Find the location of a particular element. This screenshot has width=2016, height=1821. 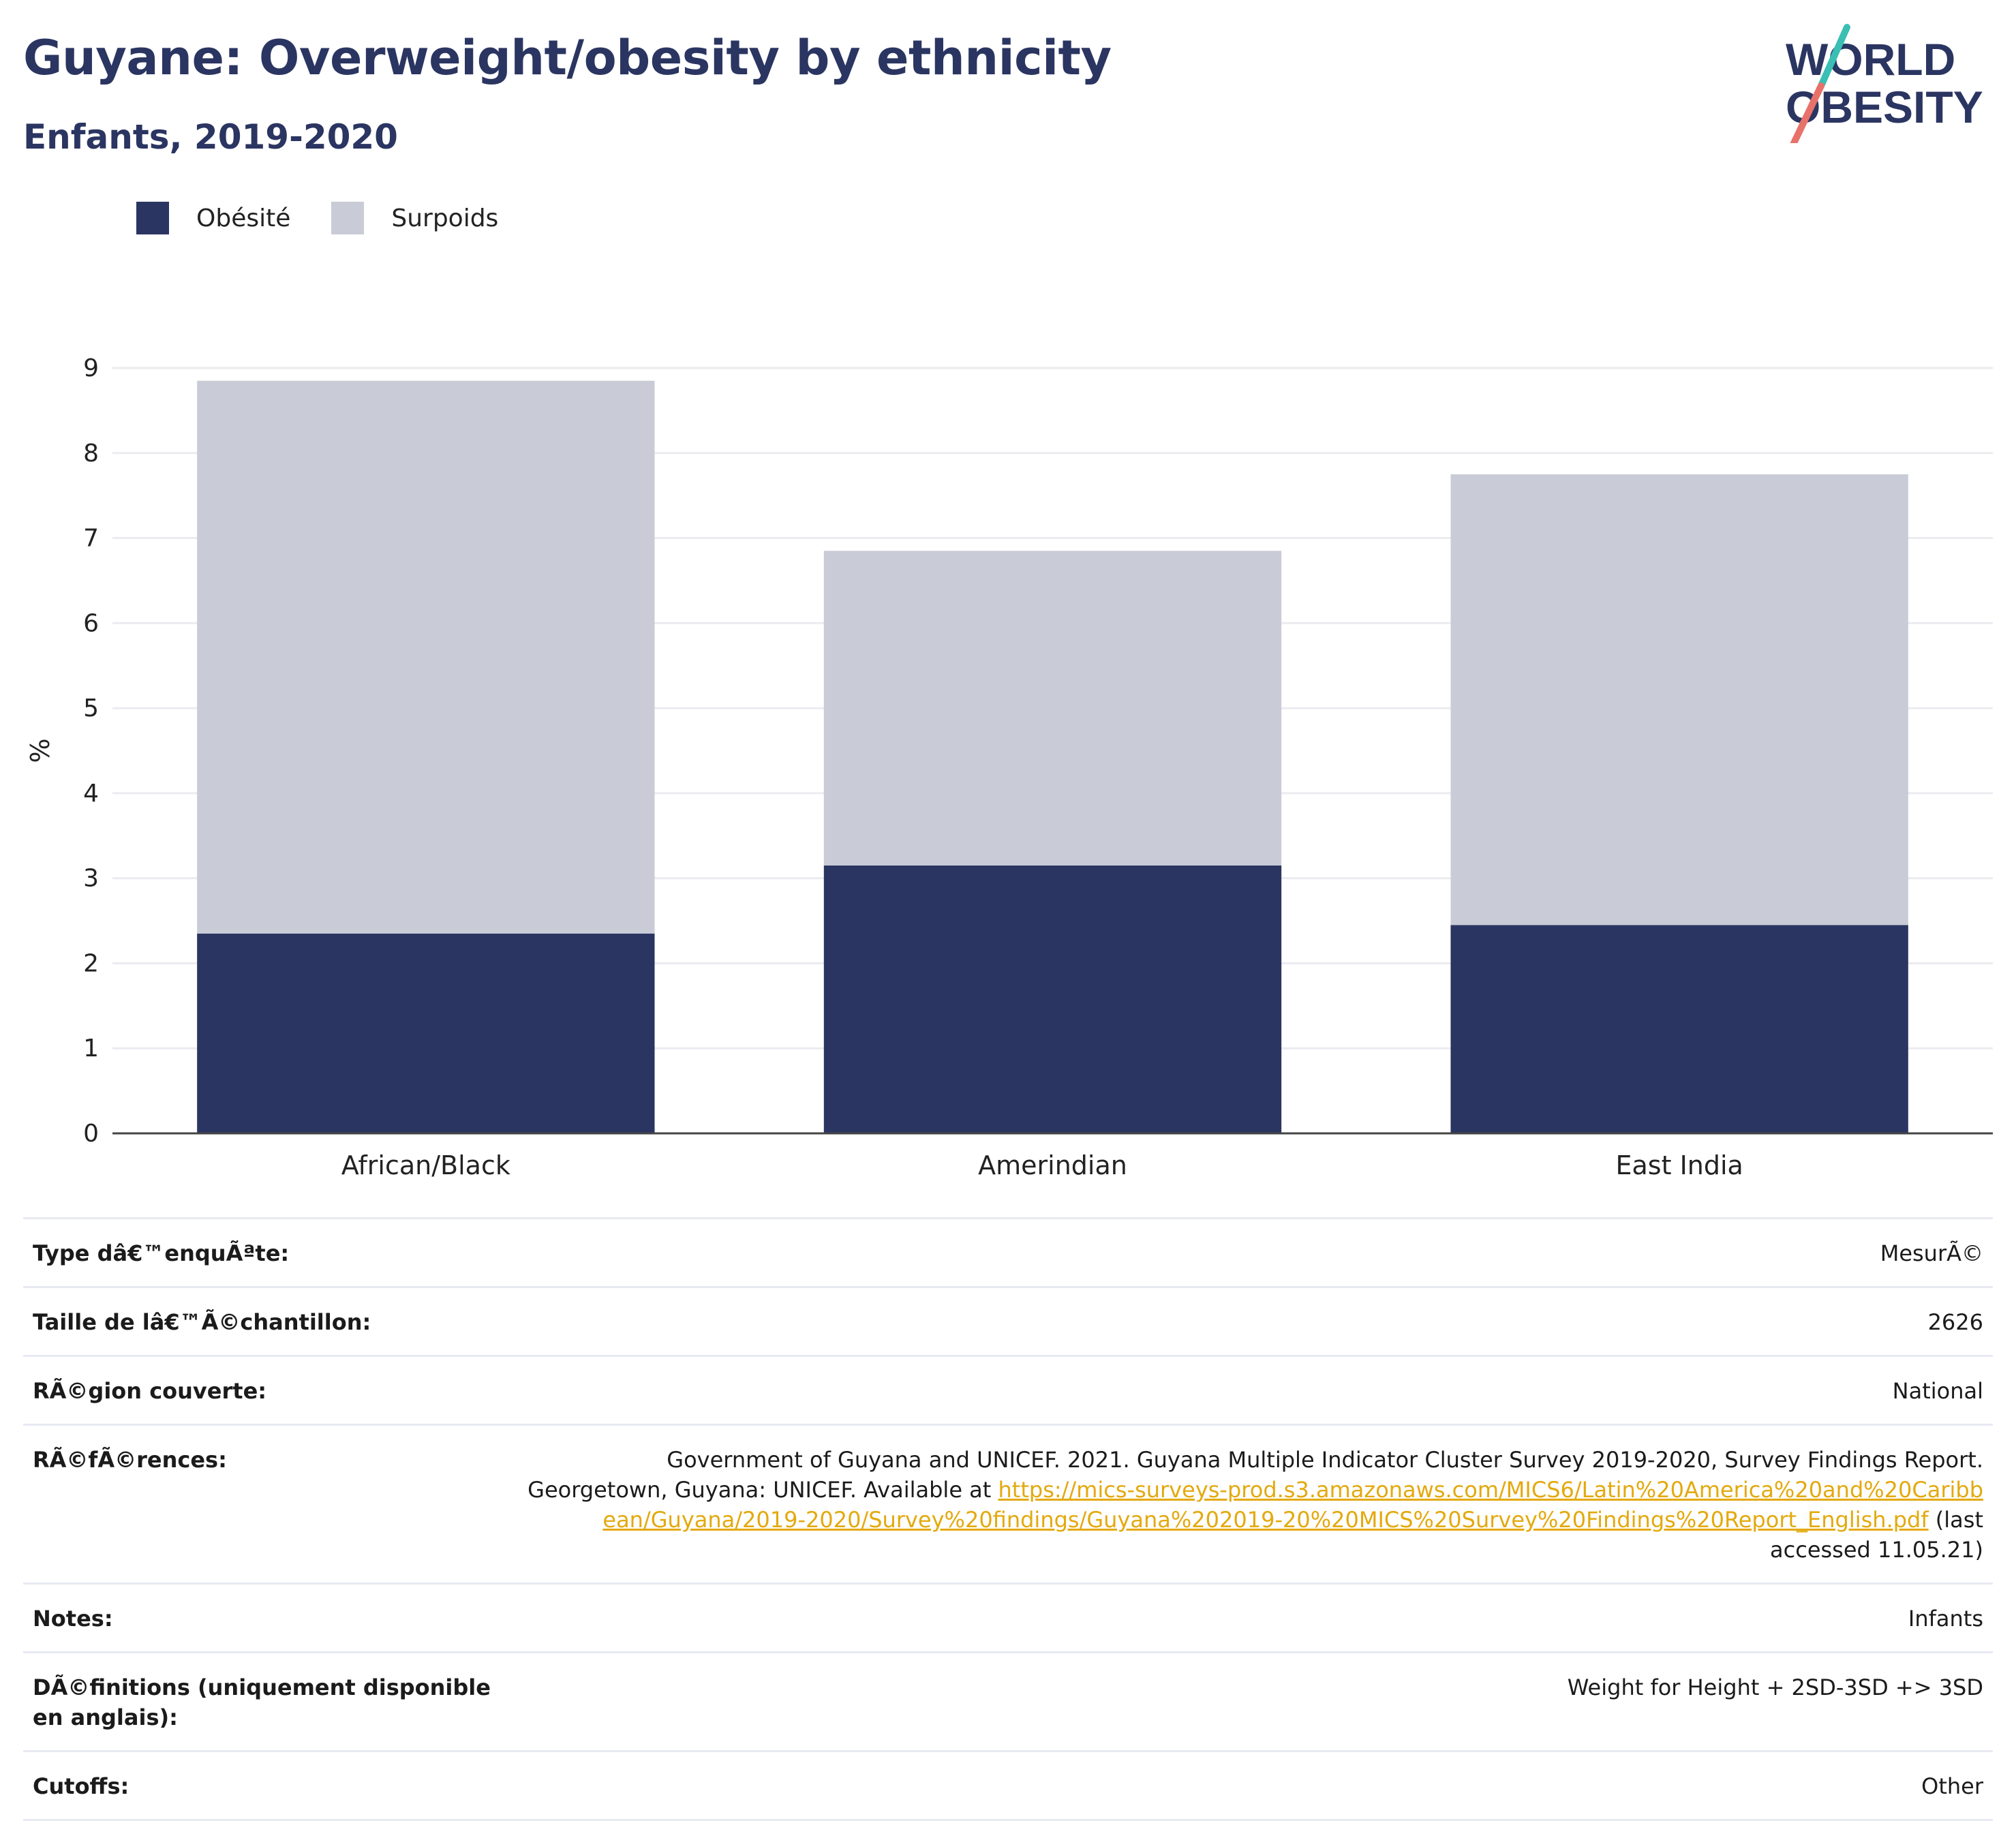

reference-suffix: (last accessed 11.05.21) is located at coordinates (1876, 1535).